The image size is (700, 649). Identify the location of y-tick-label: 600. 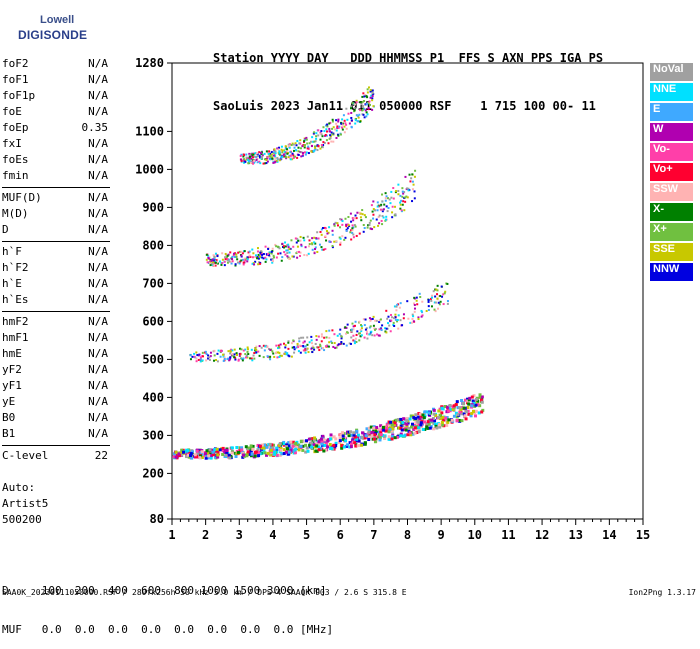
(153, 321).